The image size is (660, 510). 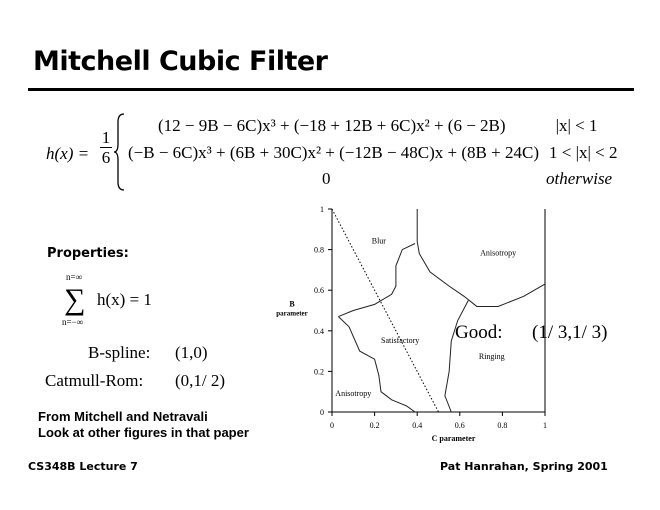 I want to click on x-tick-label: 0, so click(x=332, y=425).